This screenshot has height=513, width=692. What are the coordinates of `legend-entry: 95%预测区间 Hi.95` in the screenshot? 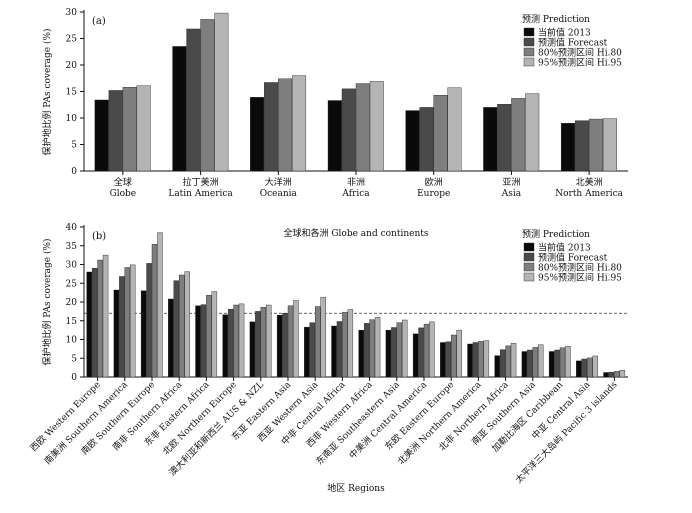 It's located at (580, 278).